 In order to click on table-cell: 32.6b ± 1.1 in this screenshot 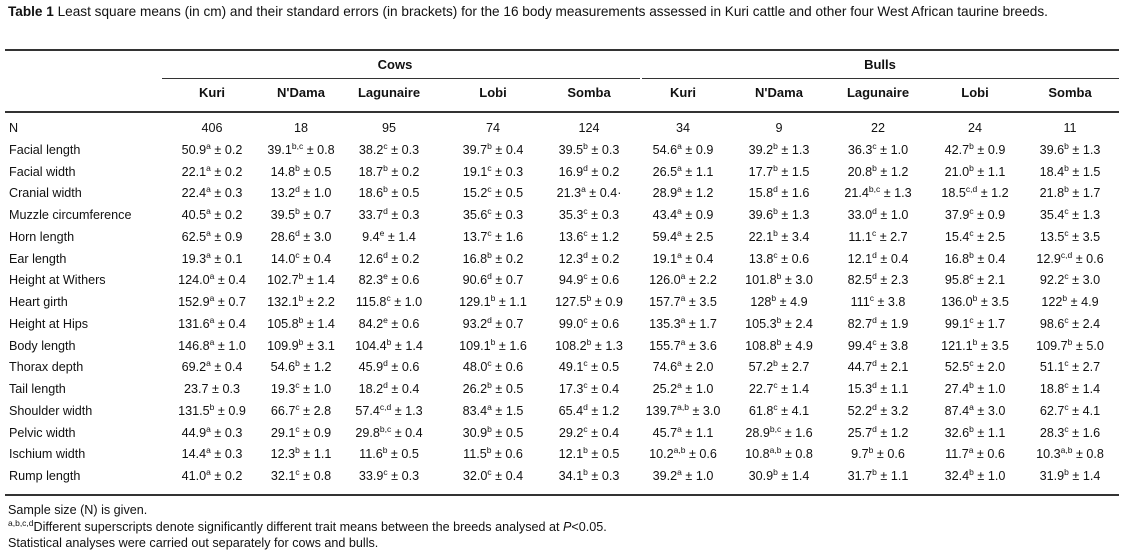, I will do `click(975, 431)`.